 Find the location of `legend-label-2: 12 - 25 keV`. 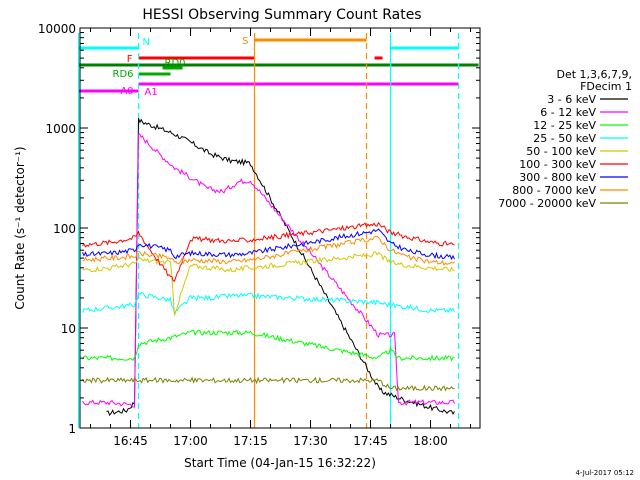

legend-label-2: 12 - 25 keV is located at coordinates (564, 125).